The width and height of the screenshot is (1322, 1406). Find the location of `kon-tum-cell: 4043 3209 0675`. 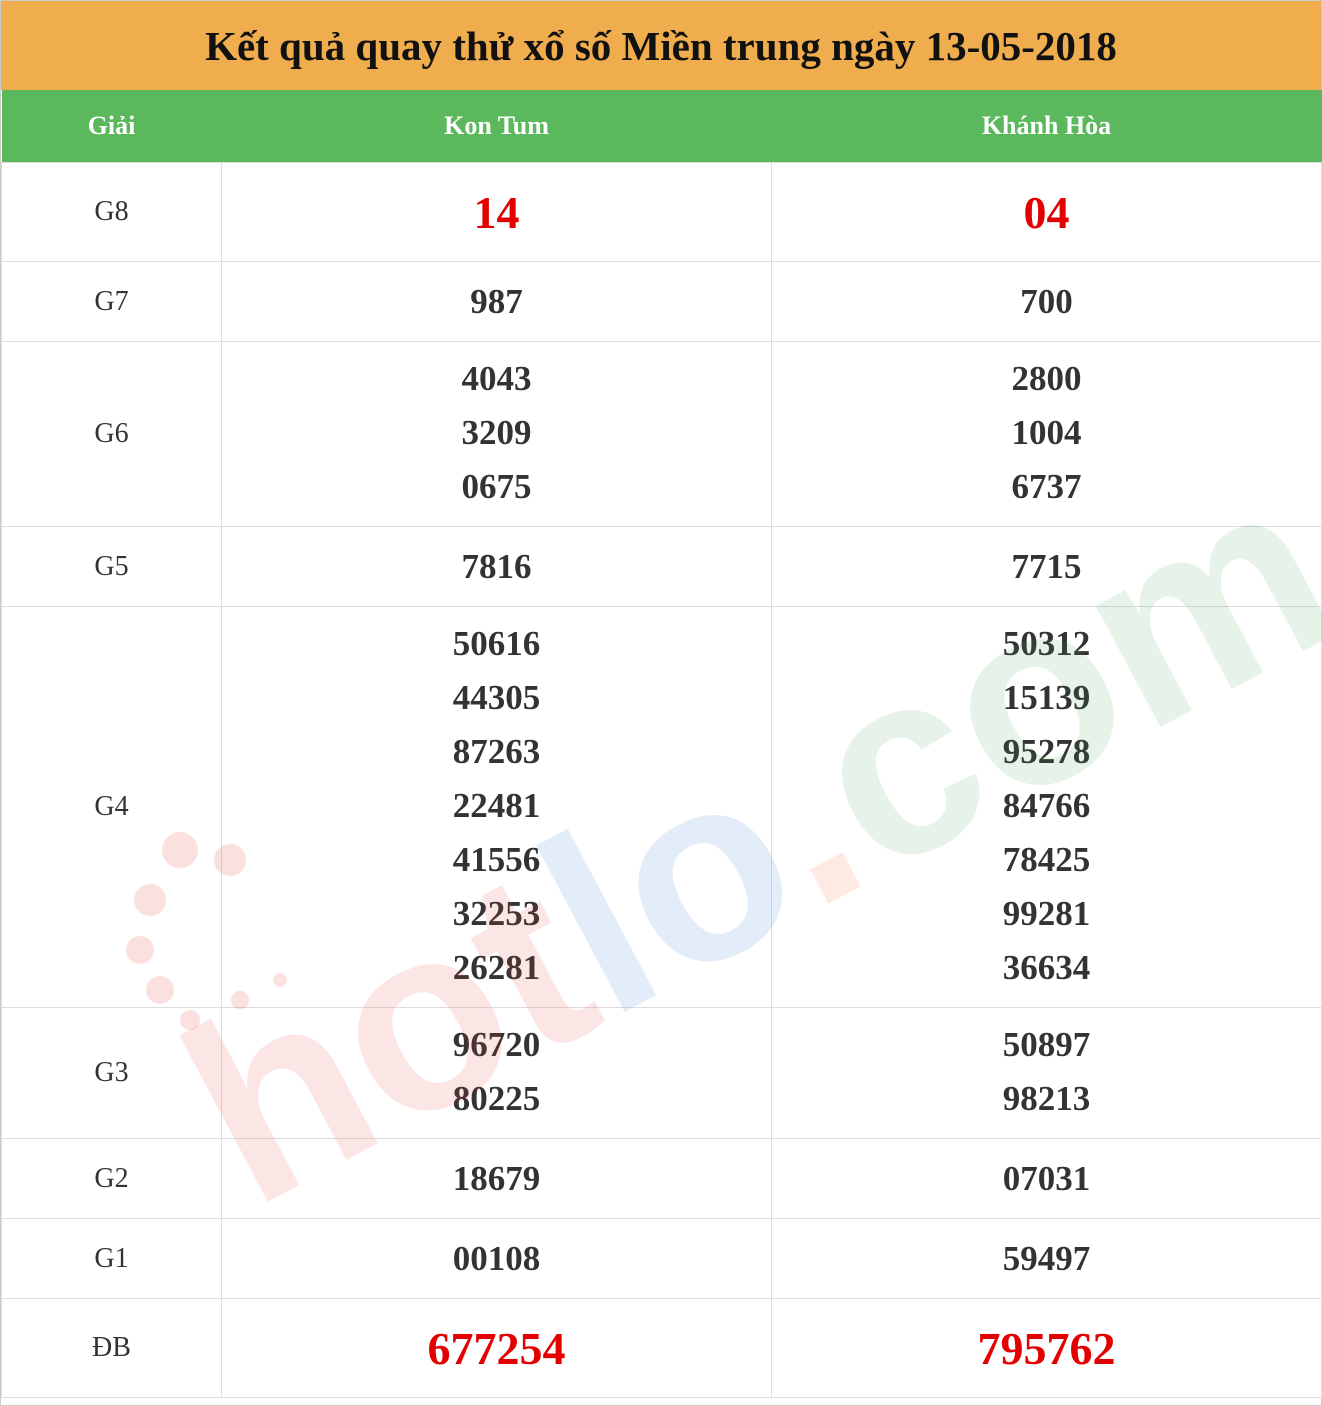

kon-tum-cell: 4043 3209 0675 is located at coordinates (496, 434).